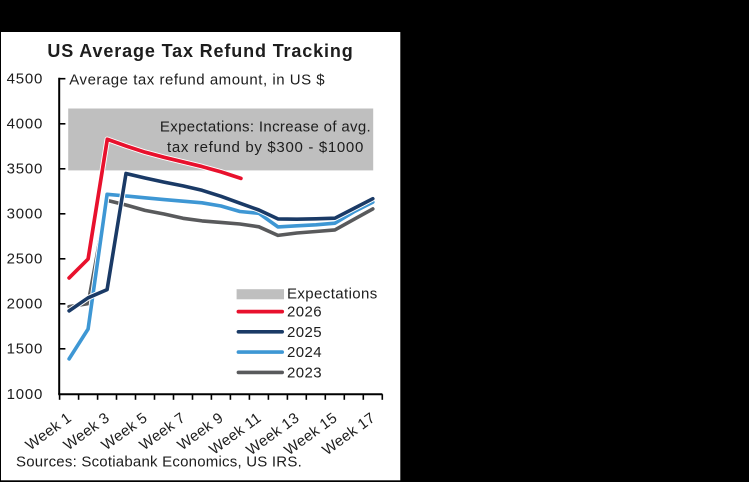 The width and height of the screenshot is (749, 482). Describe the element at coordinates (25, 79) in the screenshot. I see `svg-text: 4500` at that location.